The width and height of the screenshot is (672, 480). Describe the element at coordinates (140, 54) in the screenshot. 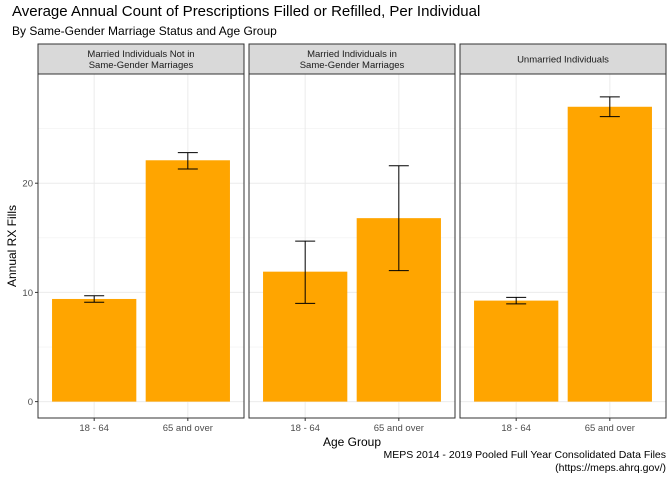

I see `facet-label-1-line-1: Married Individuals Not in` at that location.